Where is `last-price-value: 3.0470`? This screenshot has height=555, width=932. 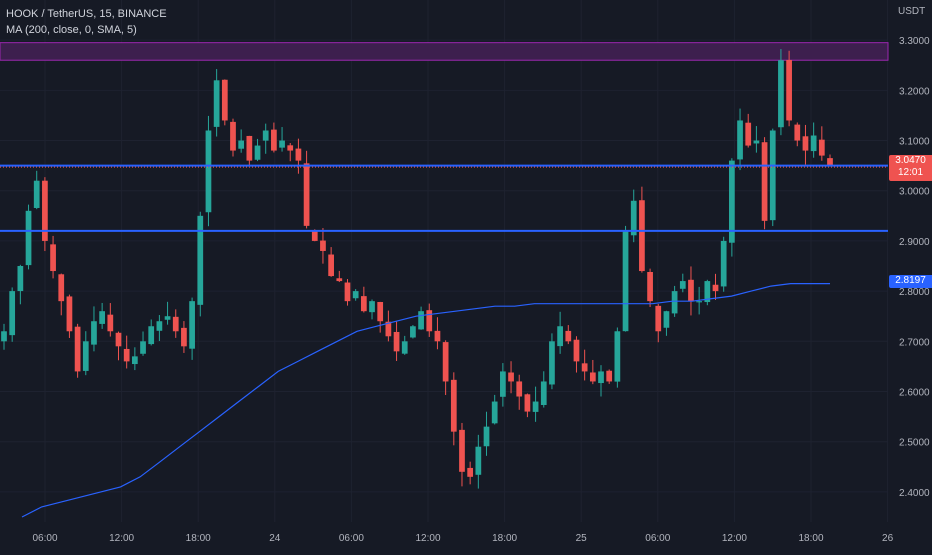 last-price-value: 3.0470 is located at coordinates (910, 161).